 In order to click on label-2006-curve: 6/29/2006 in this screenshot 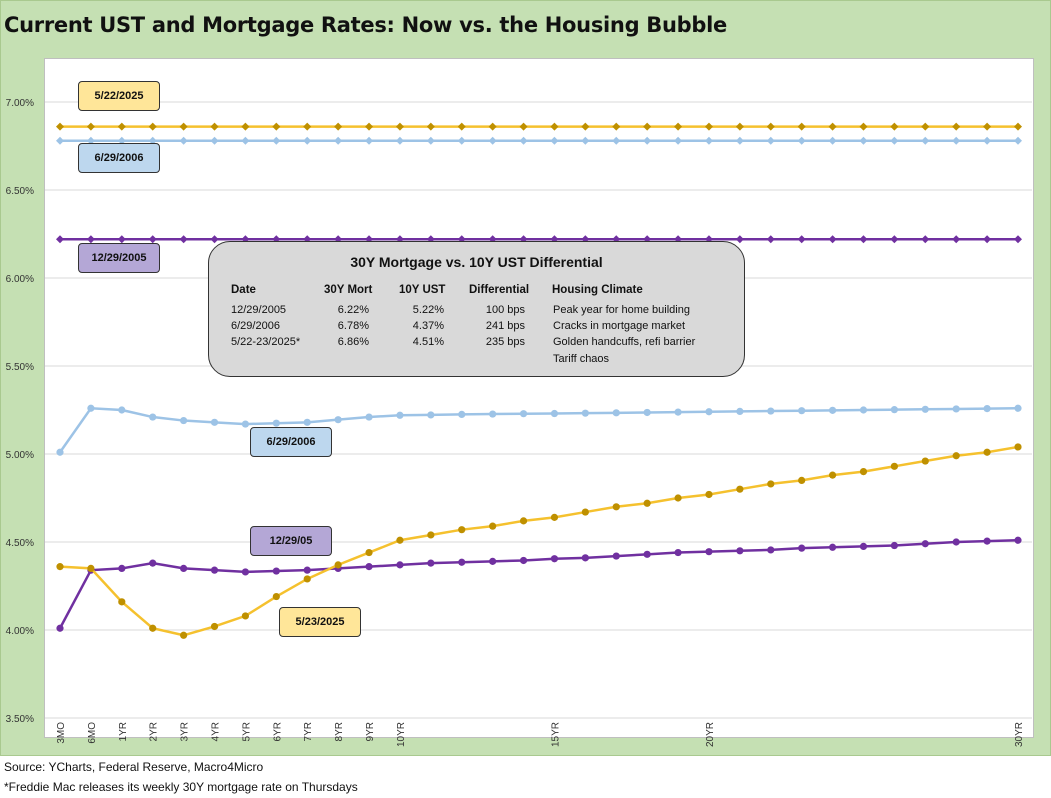, I will do `click(291, 442)`.